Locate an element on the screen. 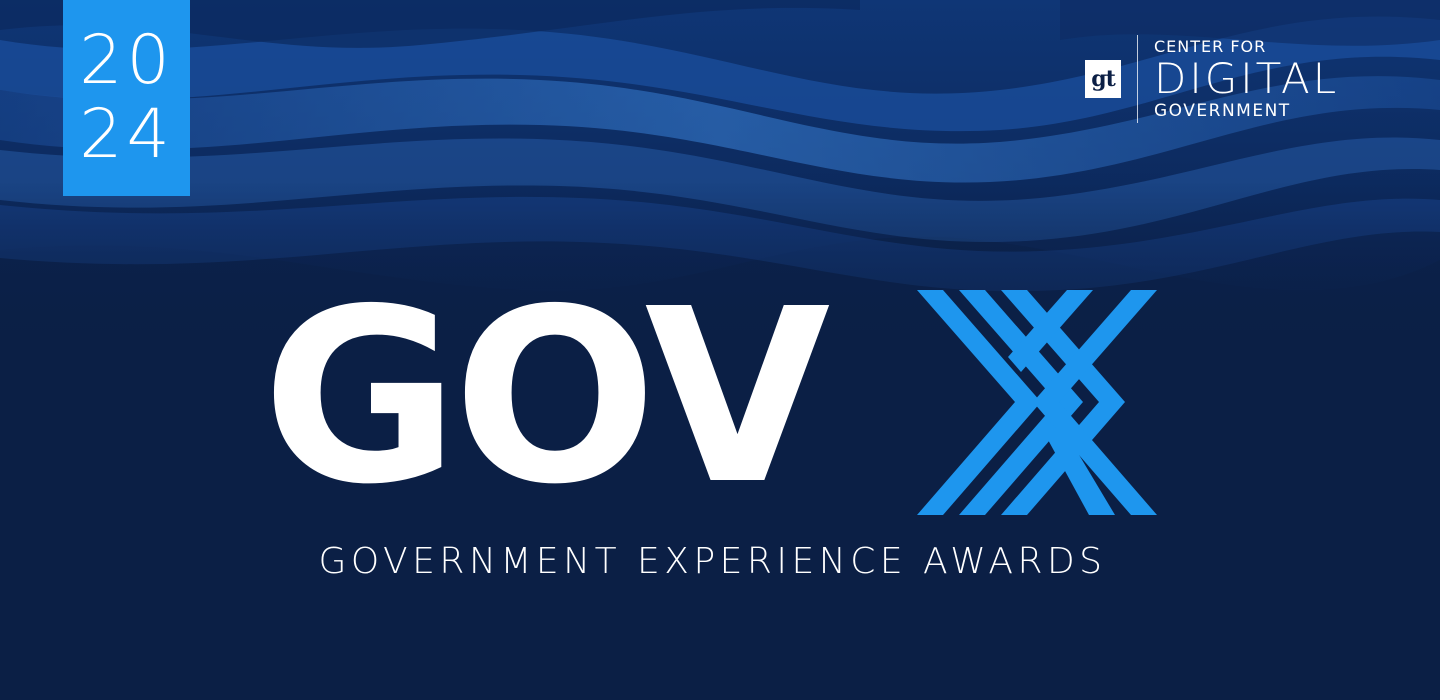 The image size is (1440, 700). org-name-line-2: DIGITAL is located at coordinates (1247, 78).